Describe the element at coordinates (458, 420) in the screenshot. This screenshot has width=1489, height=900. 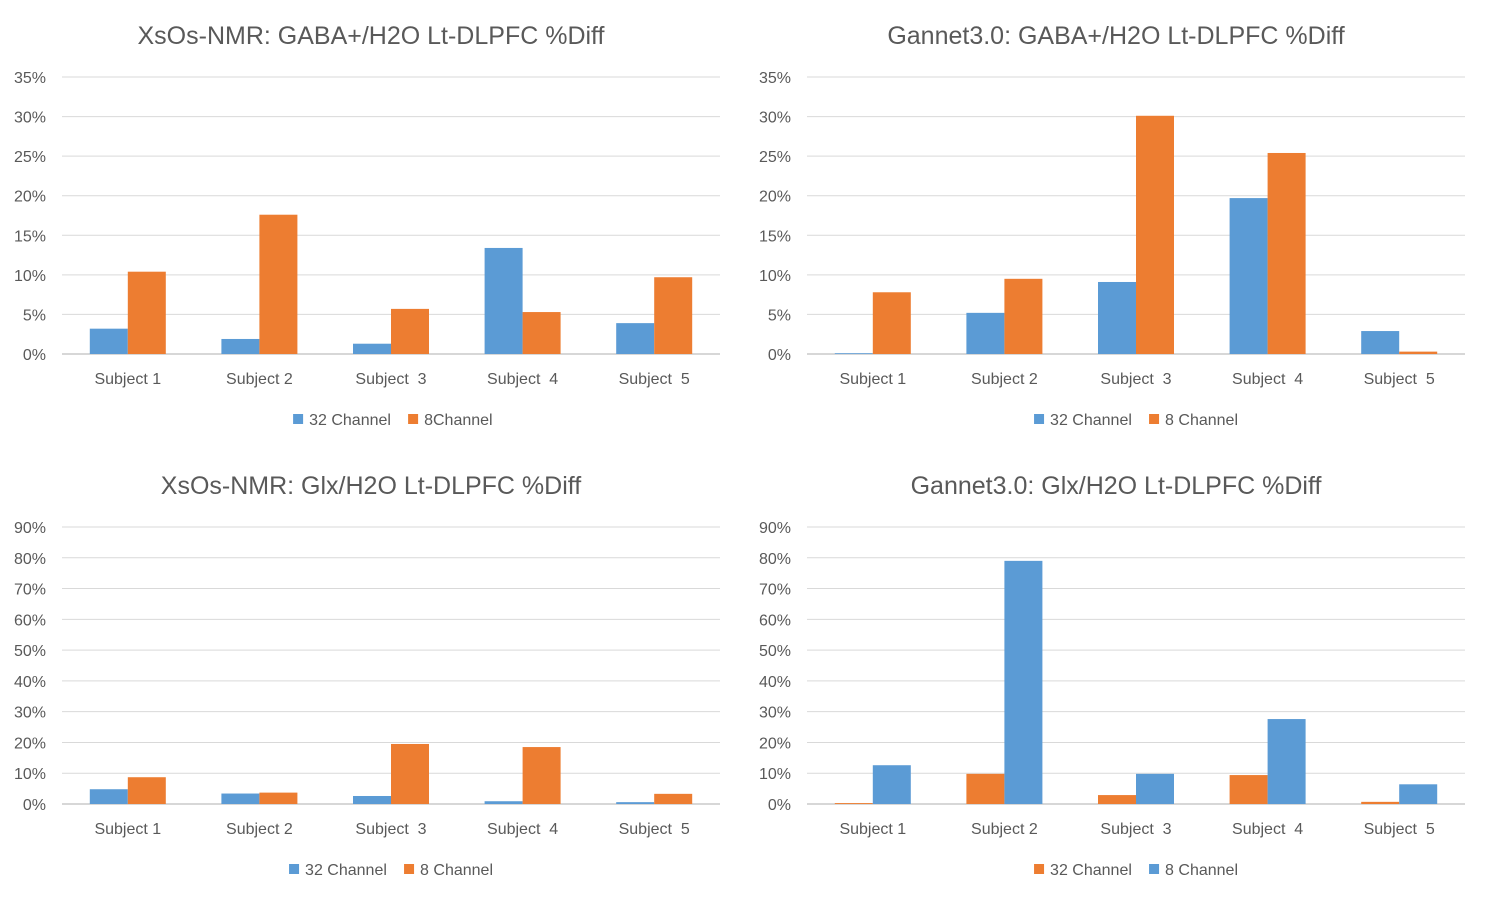
I see `legend-label: 8Channel` at that location.